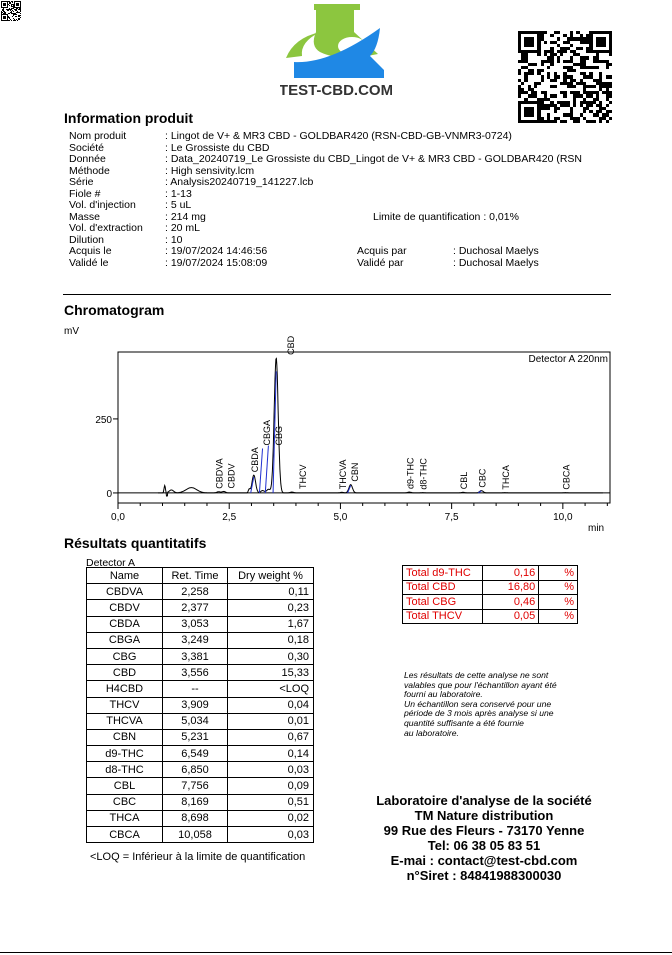  I want to click on x-tick-label: 0,0, so click(118, 517).